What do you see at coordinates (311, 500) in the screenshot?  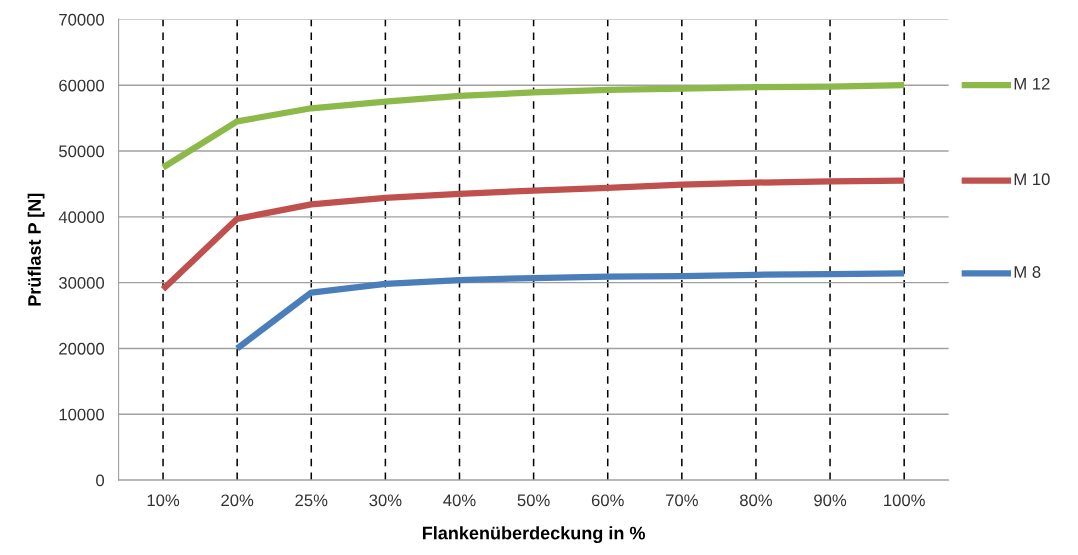 I see `x-tick-label: 25%` at bounding box center [311, 500].